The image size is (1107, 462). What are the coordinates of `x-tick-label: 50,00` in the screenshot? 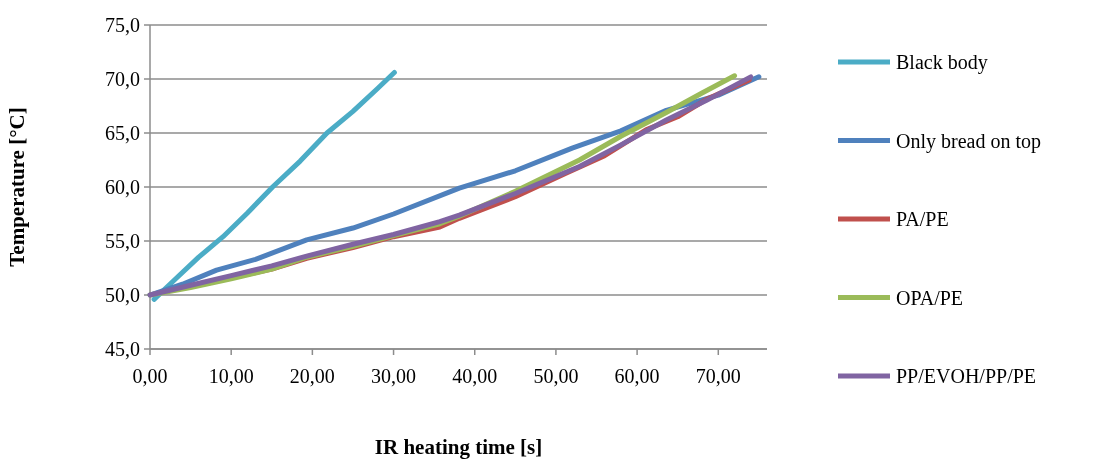 It's located at (556, 376).